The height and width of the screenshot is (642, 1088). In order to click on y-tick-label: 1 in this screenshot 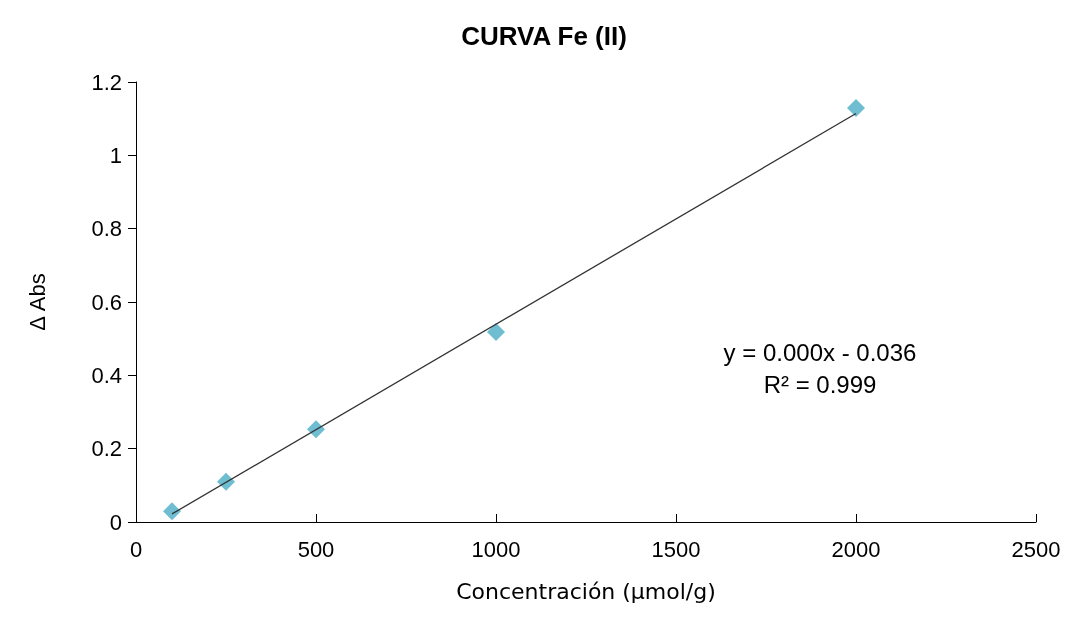, I will do `click(115, 155)`.